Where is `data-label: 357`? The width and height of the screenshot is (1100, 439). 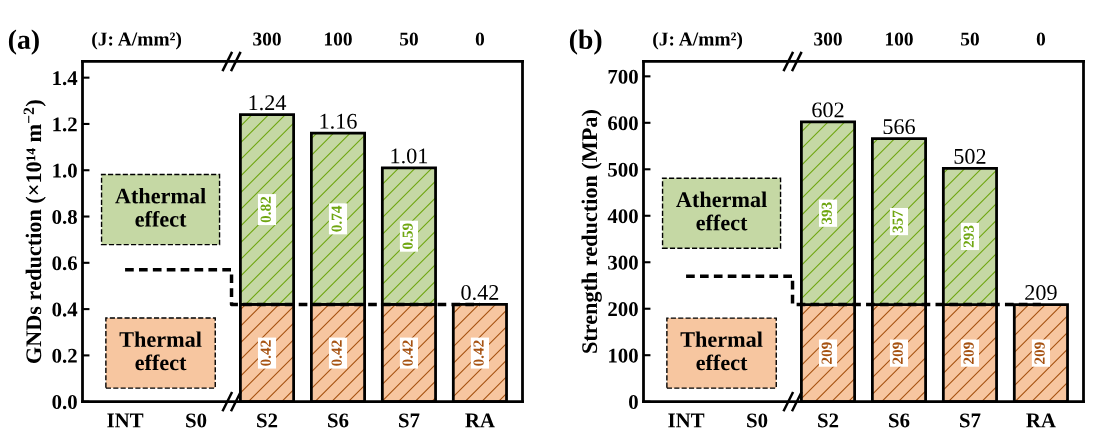
data-label: 357 is located at coordinates (897, 221).